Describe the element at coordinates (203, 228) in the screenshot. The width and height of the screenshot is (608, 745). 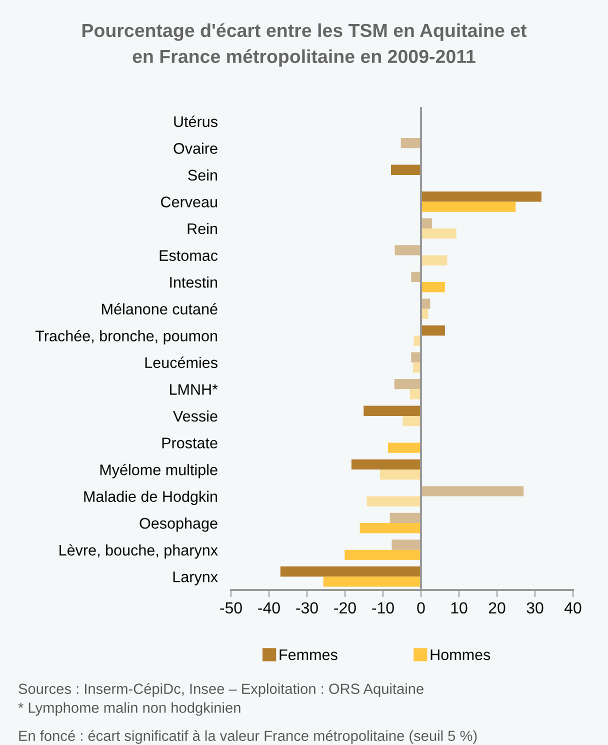
I see `y-tick-label: Rein` at that location.